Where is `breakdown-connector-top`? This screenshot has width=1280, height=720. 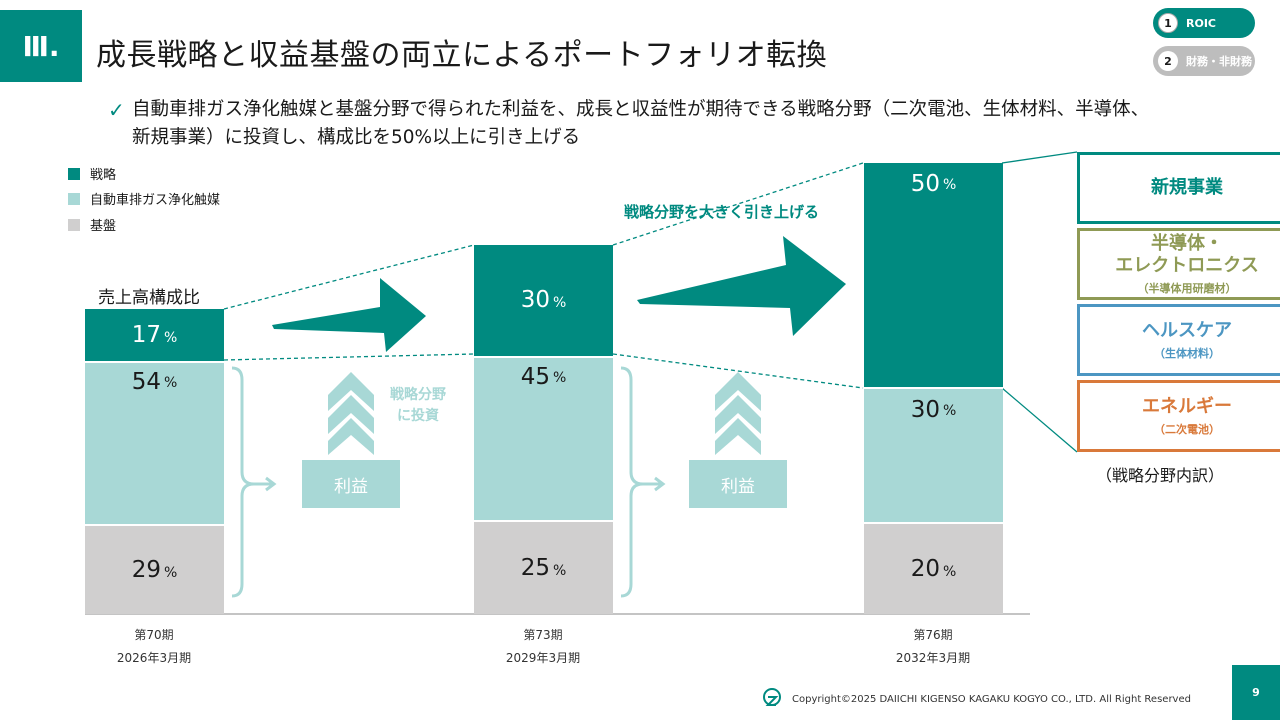
breakdown-connector-top is located at coordinates (1039, 157).